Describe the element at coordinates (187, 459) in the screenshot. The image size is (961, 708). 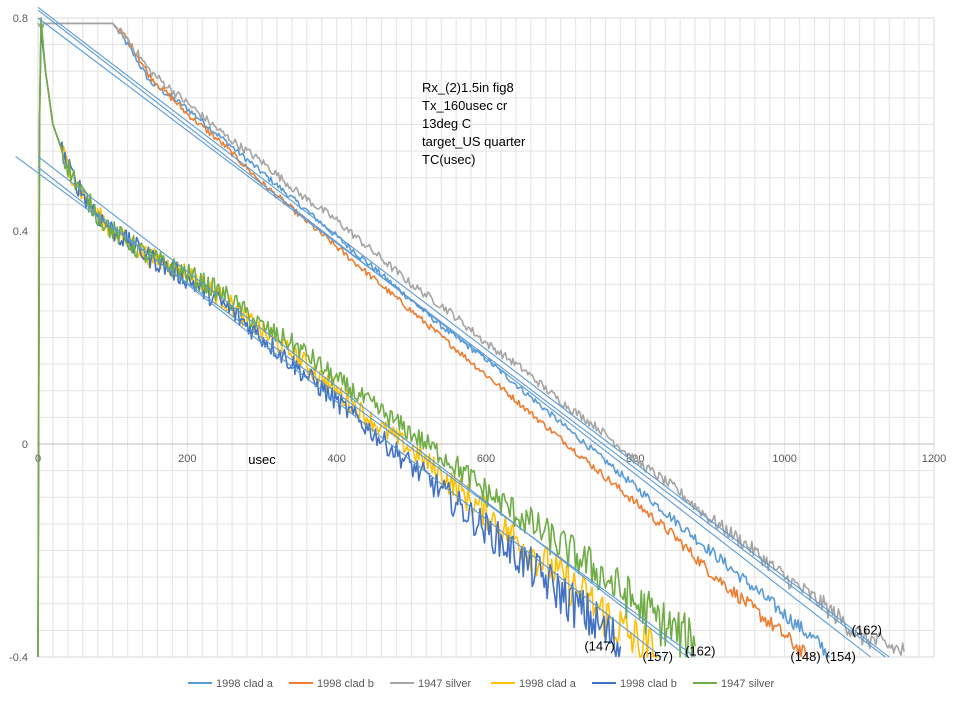
I see `x-tick-label: 200` at that location.